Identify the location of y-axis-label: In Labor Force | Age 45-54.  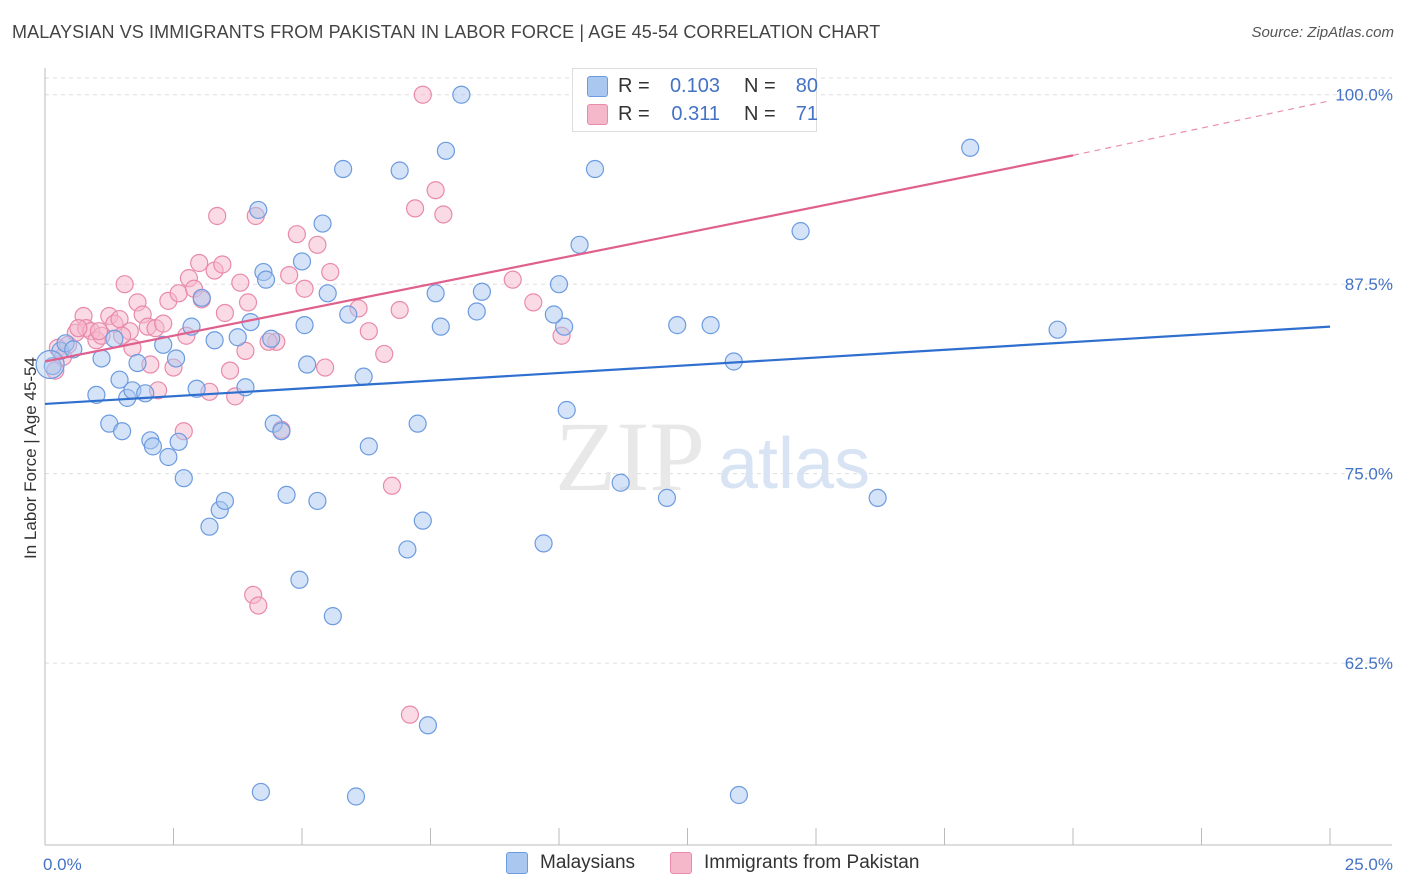
(30, 458).